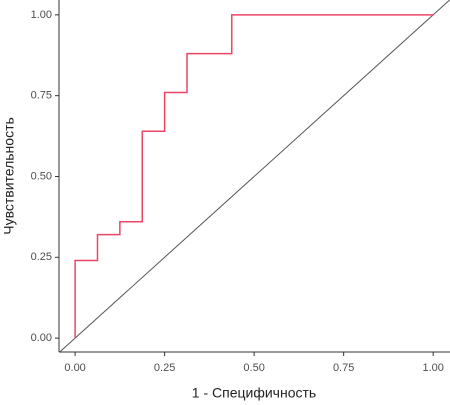 This screenshot has width=450, height=405. What do you see at coordinates (41, 338) in the screenshot?
I see `y-tick-label: 0.00` at bounding box center [41, 338].